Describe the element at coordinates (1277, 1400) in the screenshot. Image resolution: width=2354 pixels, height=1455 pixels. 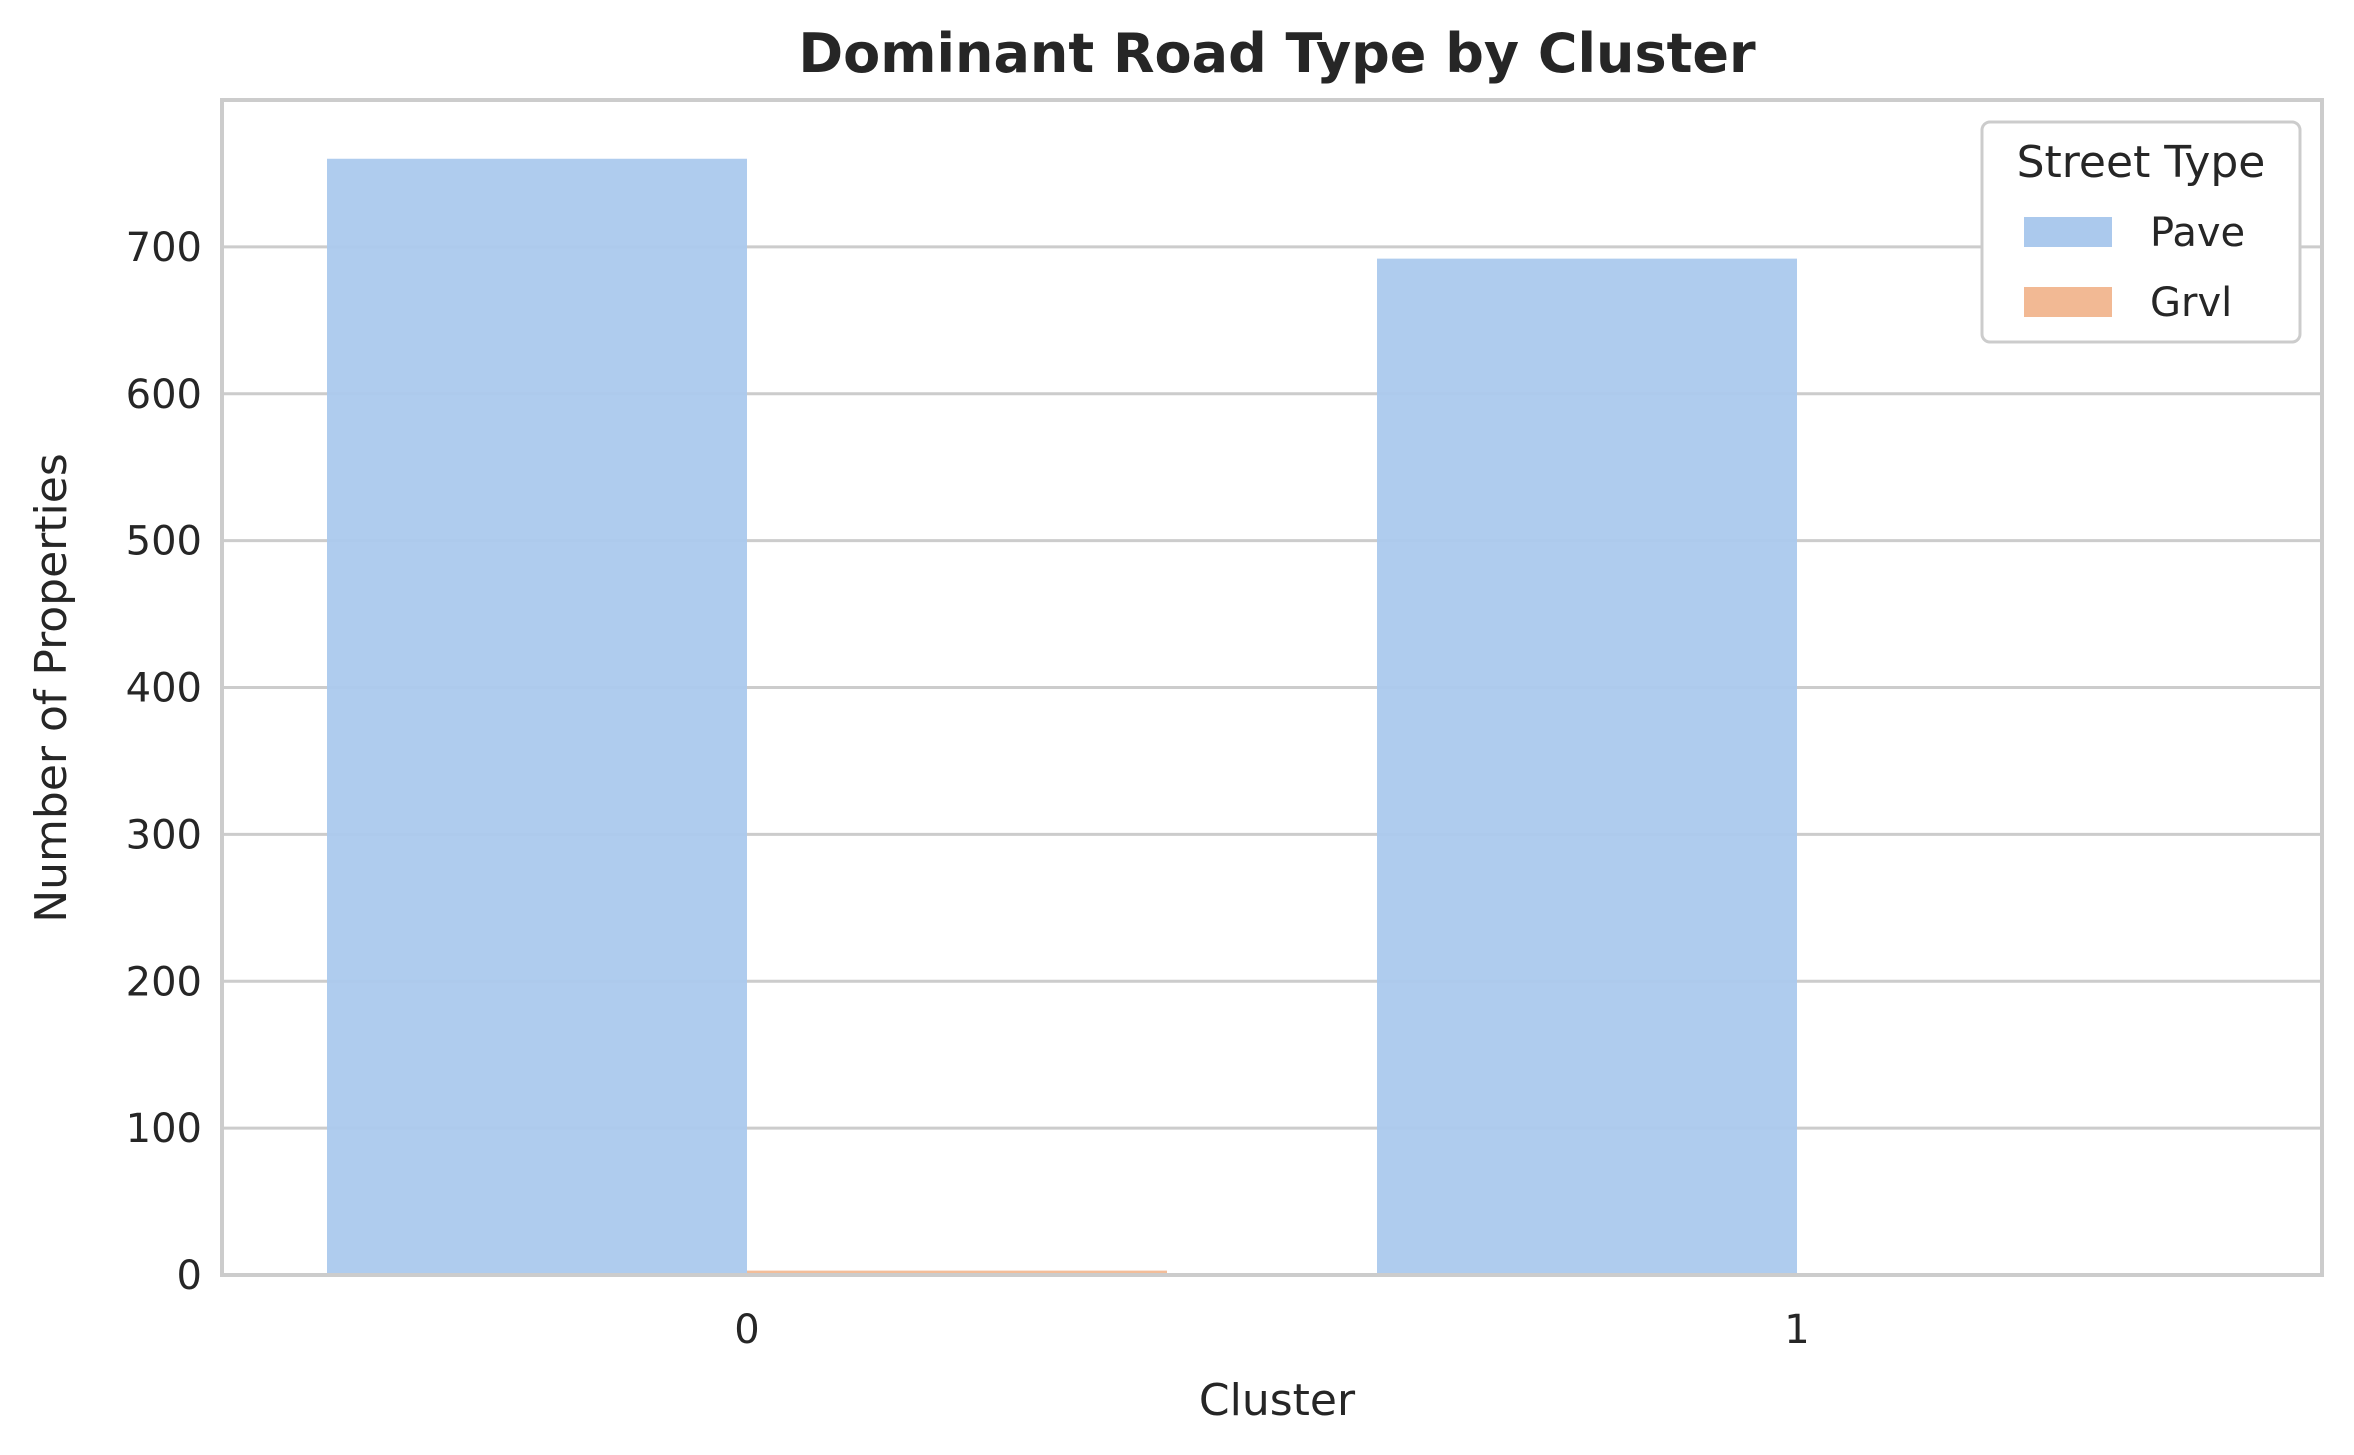
I see `x-axis-label: Cluster` at that location.